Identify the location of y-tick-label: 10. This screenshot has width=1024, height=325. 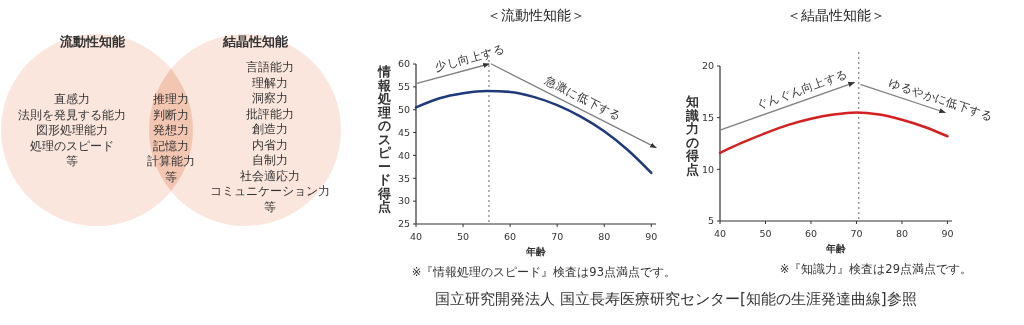
(707, 169).